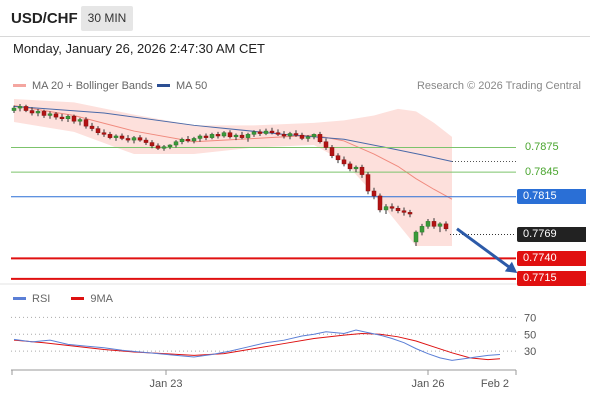 Image resolution: width=590 pixels, height=400 pixels. Describe the element at coordinates (427, 384) in the screenshot. I see `x-tick-label: Jan 26` at that location.